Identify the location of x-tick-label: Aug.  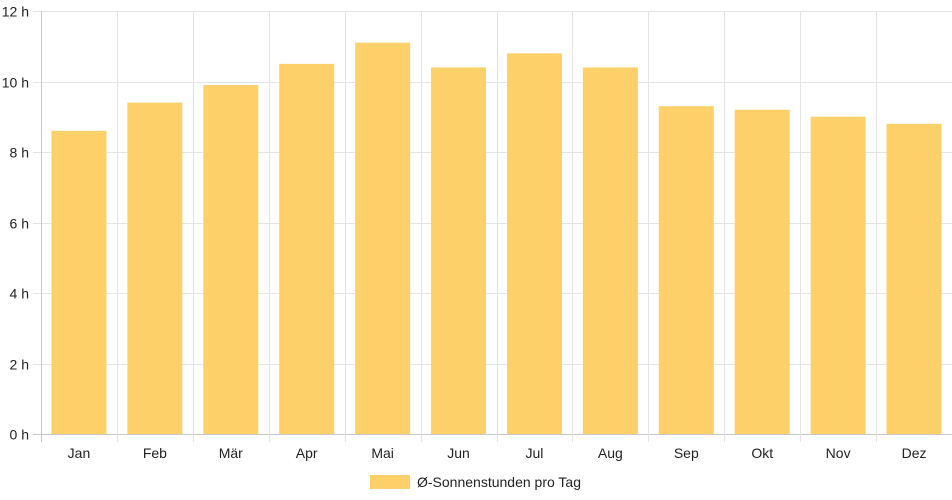
(610, 453).